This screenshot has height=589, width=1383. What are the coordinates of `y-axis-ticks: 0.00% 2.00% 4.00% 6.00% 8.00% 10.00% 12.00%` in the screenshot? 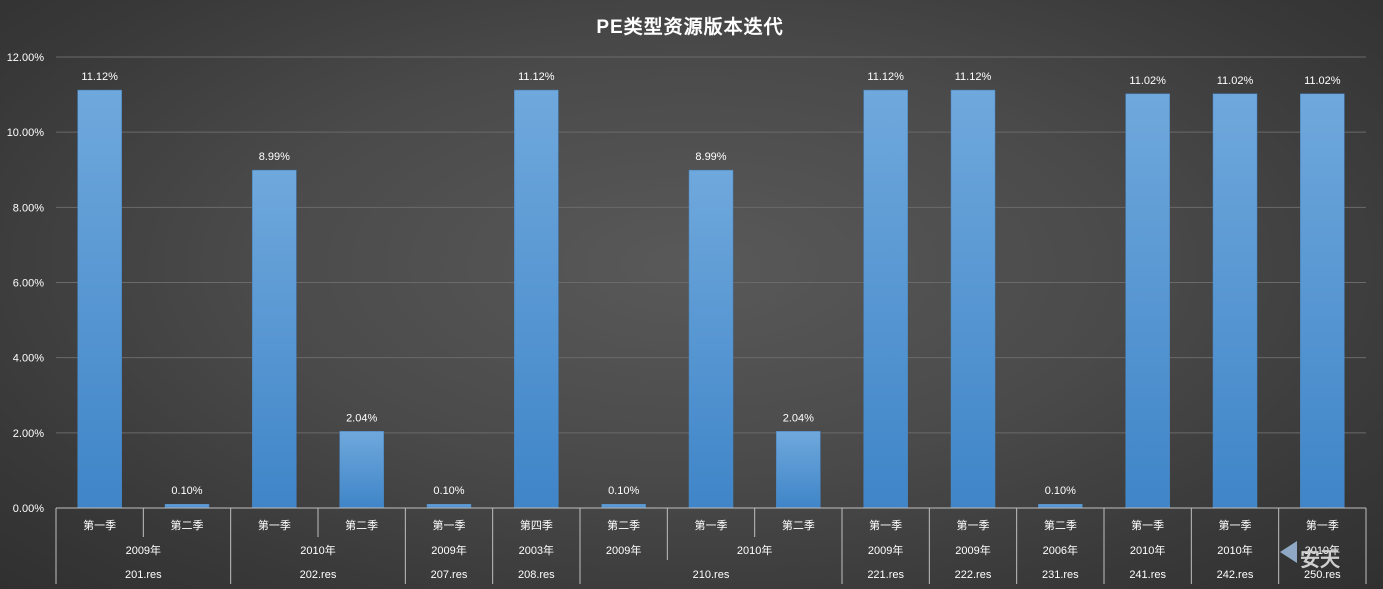 It's located at (26, 283).